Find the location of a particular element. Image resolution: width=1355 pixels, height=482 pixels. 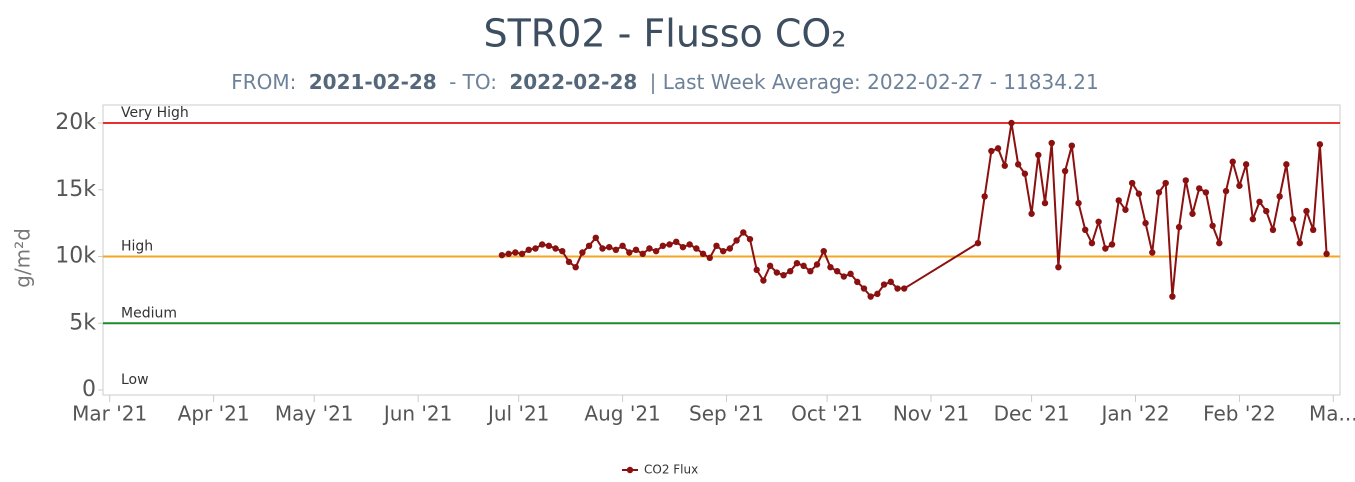

subtitle-to-label: - TO: is located at coordinates (473, 82).